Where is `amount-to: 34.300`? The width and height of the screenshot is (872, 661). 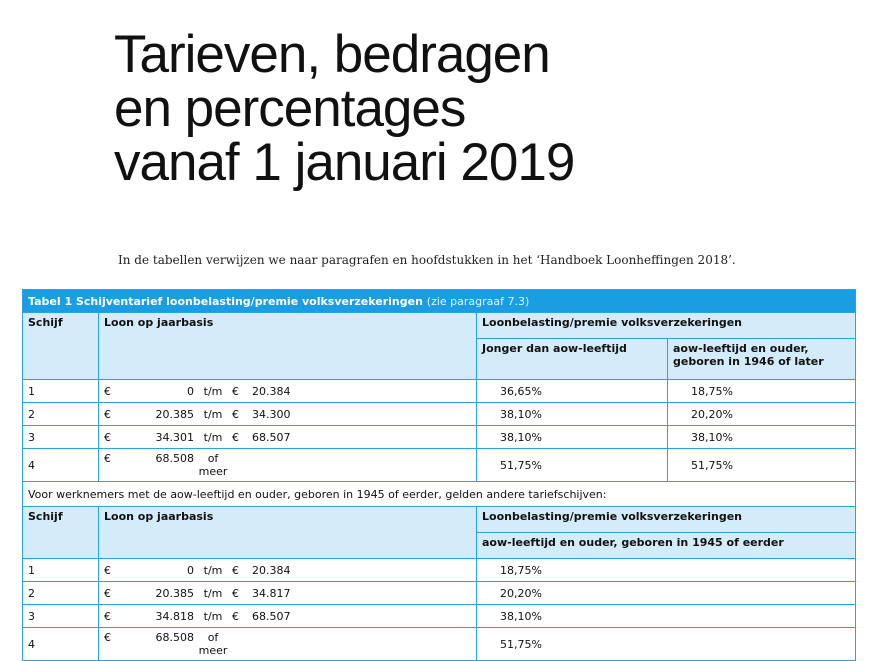
amount-to: 34.300 is located at coordinates (271, 414).